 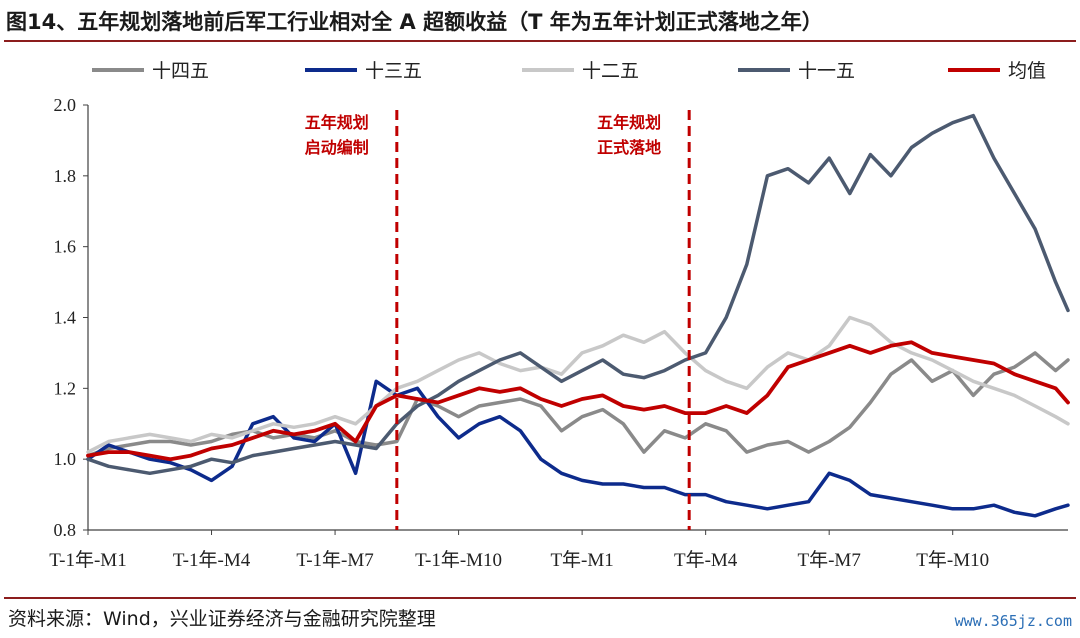 What do you see at coordinates (1013, 621) in the screenshot?
I see `watermark: www.365jz.com` at bounding box center [1013, 621].